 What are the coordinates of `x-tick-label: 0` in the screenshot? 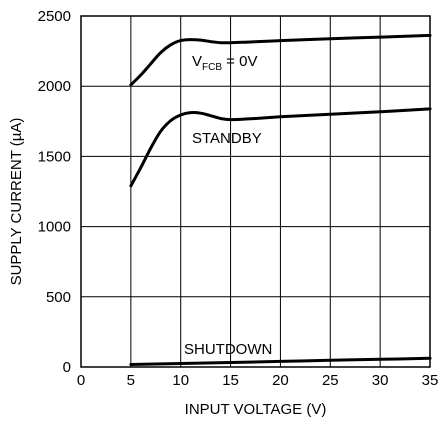 It's located at (81, 380).